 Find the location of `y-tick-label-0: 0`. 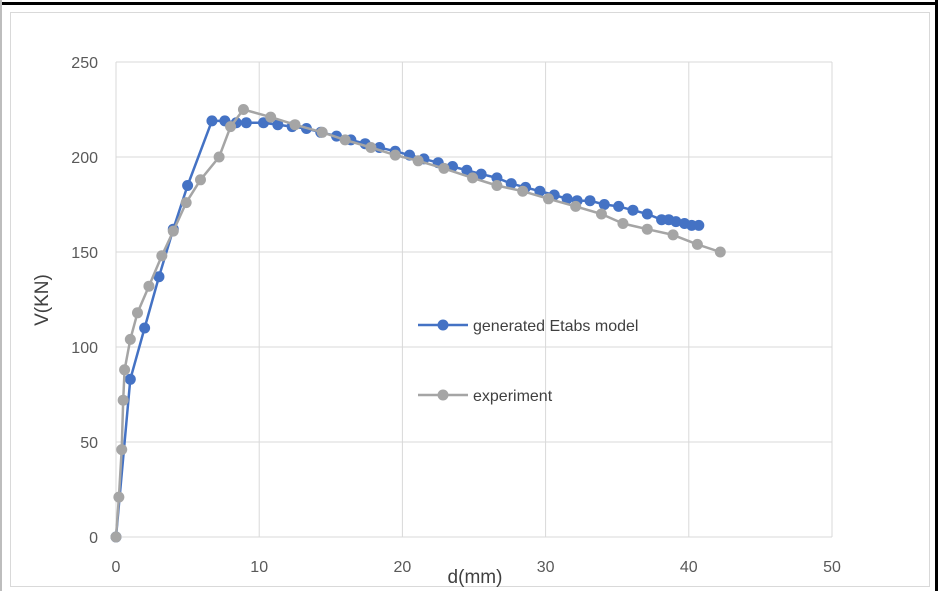

y-tick-label-0: 0 is located at coordinates (93, 538).